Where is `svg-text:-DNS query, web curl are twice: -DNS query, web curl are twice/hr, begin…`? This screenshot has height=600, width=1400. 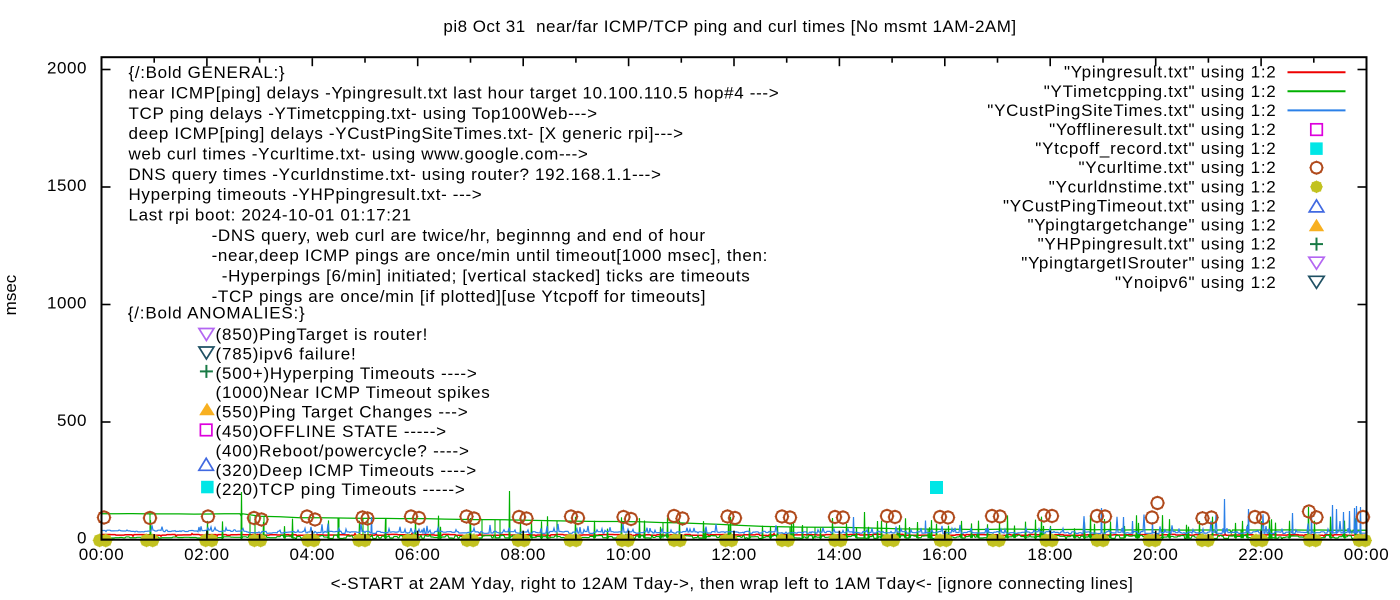 svg-text:-DNS query, web curl are twice: -DNS query, web curl are twice/hr, begin… is located at coordinates (459, 235).